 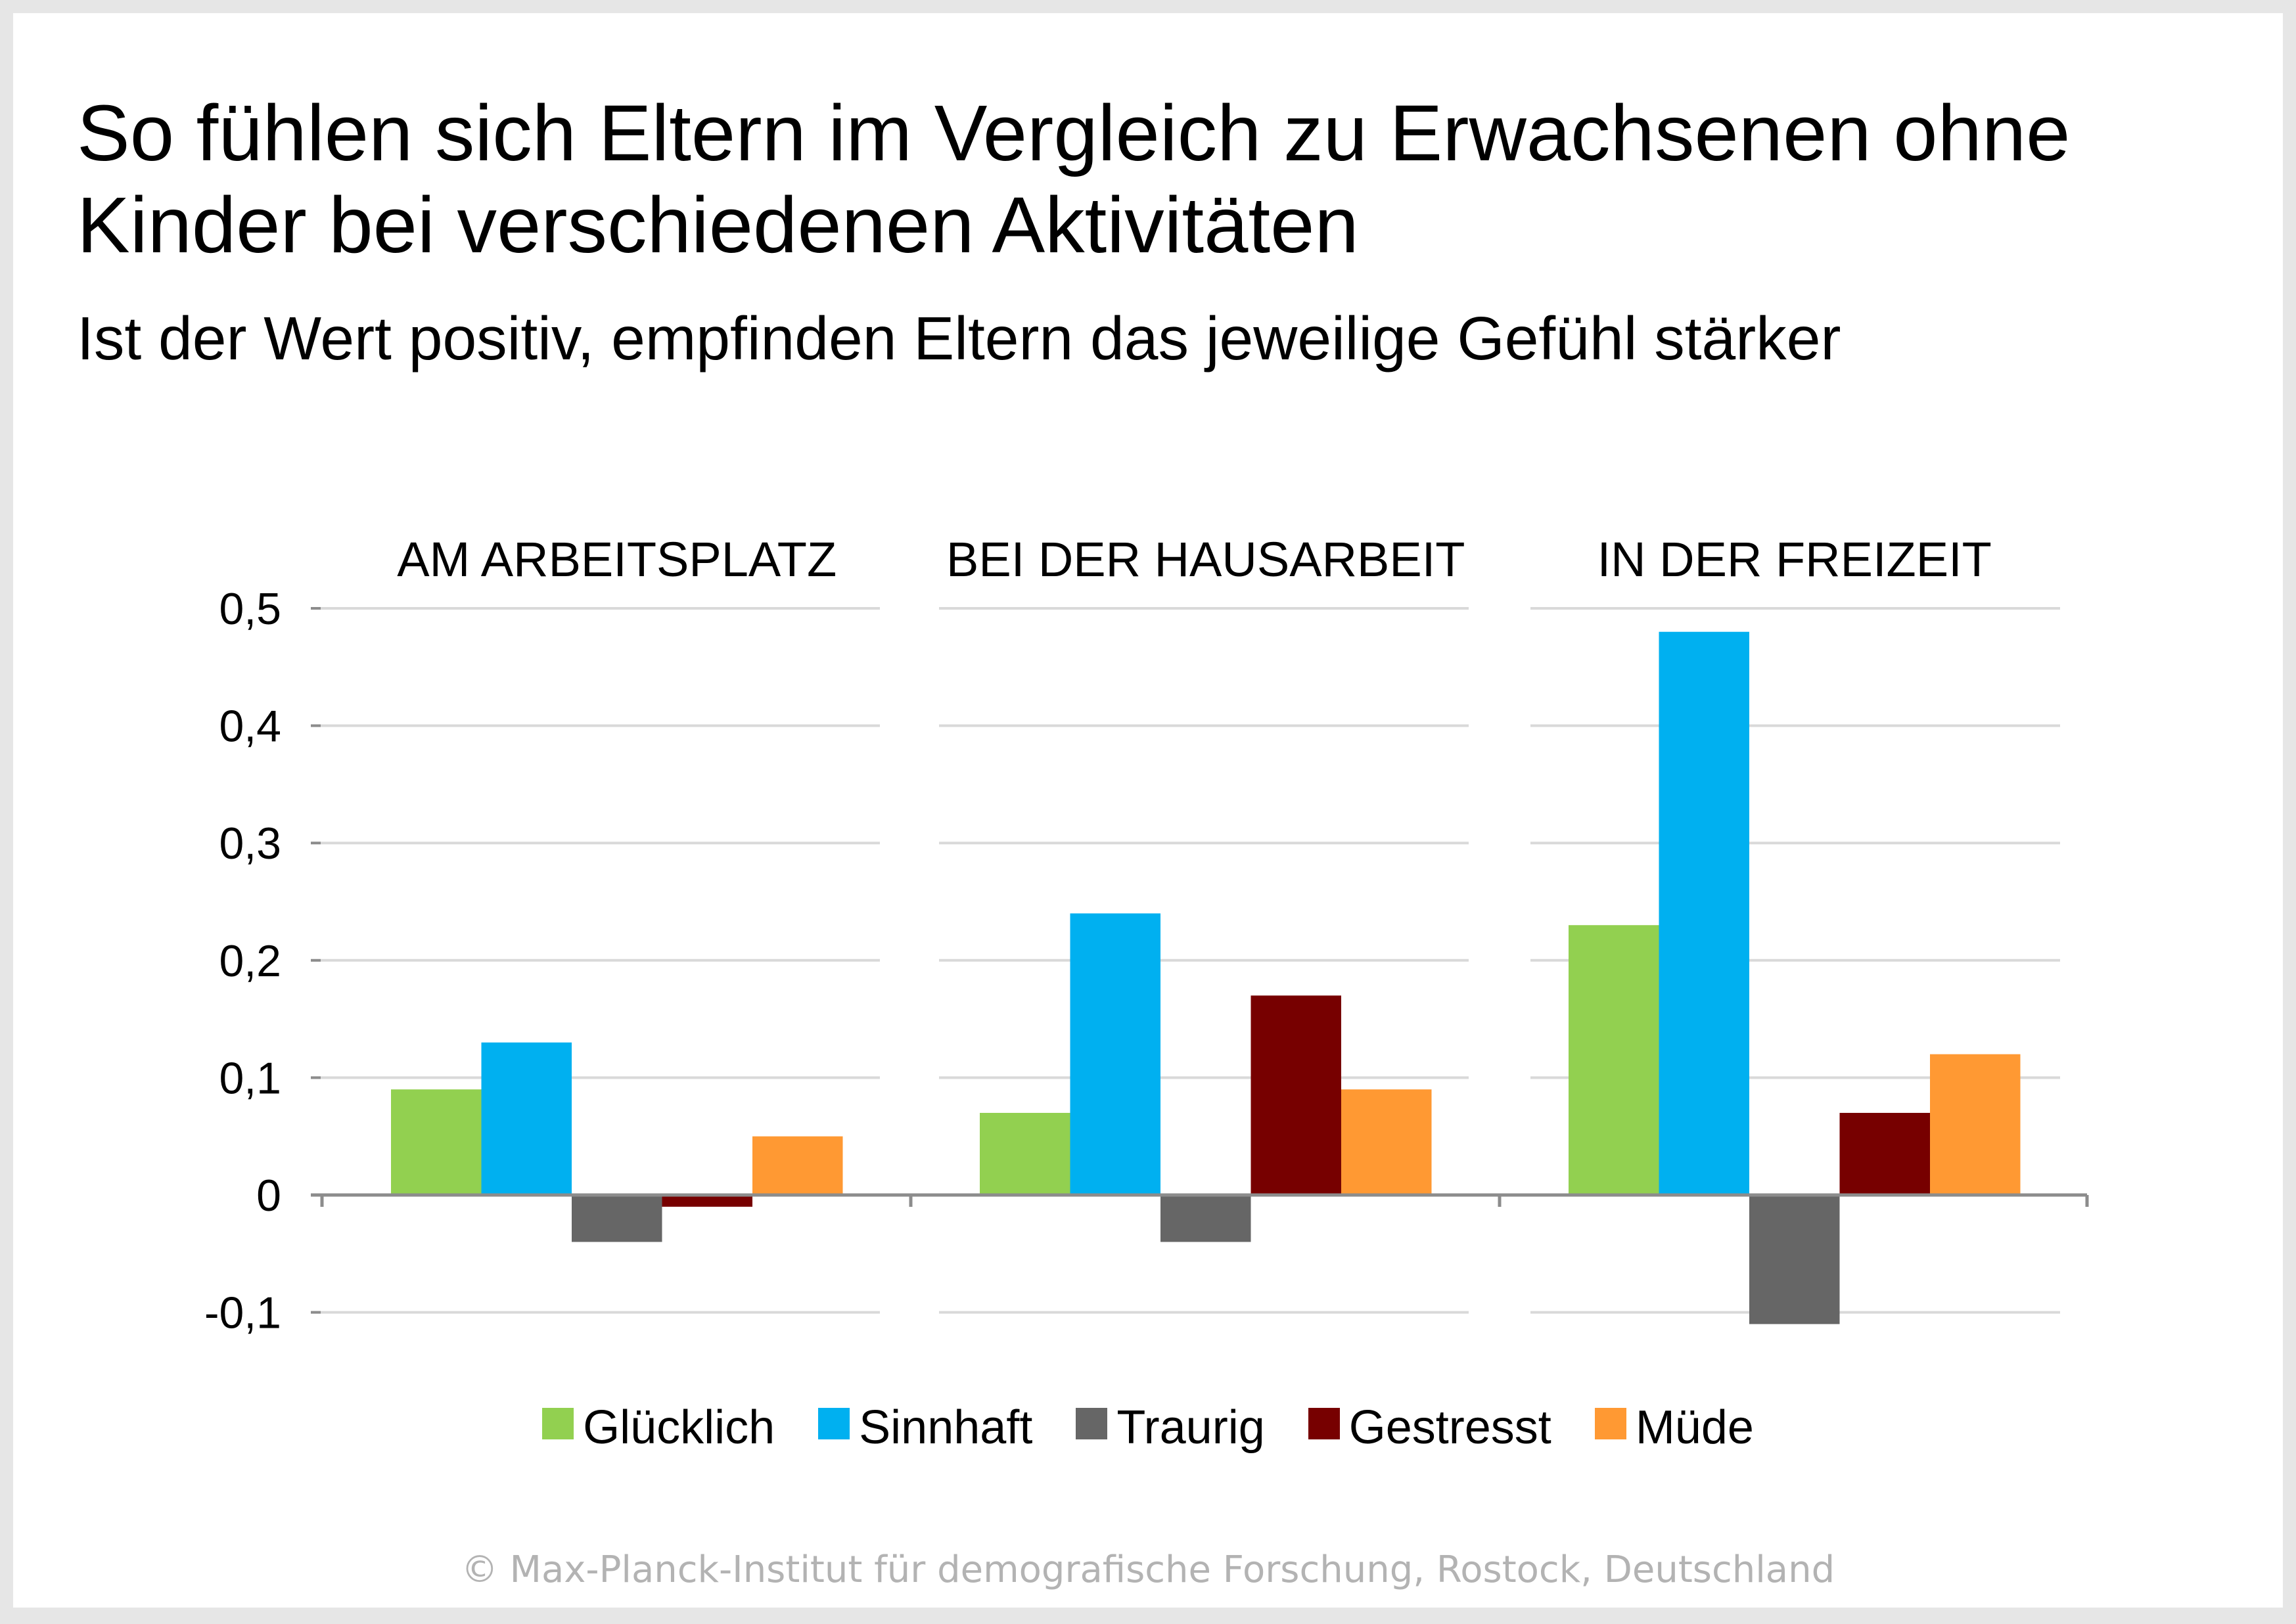 What do you see at coordinates (250, 1078) in the screenshot?
I see `y-tick-label: 0,1` at bounding box center [250, 1078].